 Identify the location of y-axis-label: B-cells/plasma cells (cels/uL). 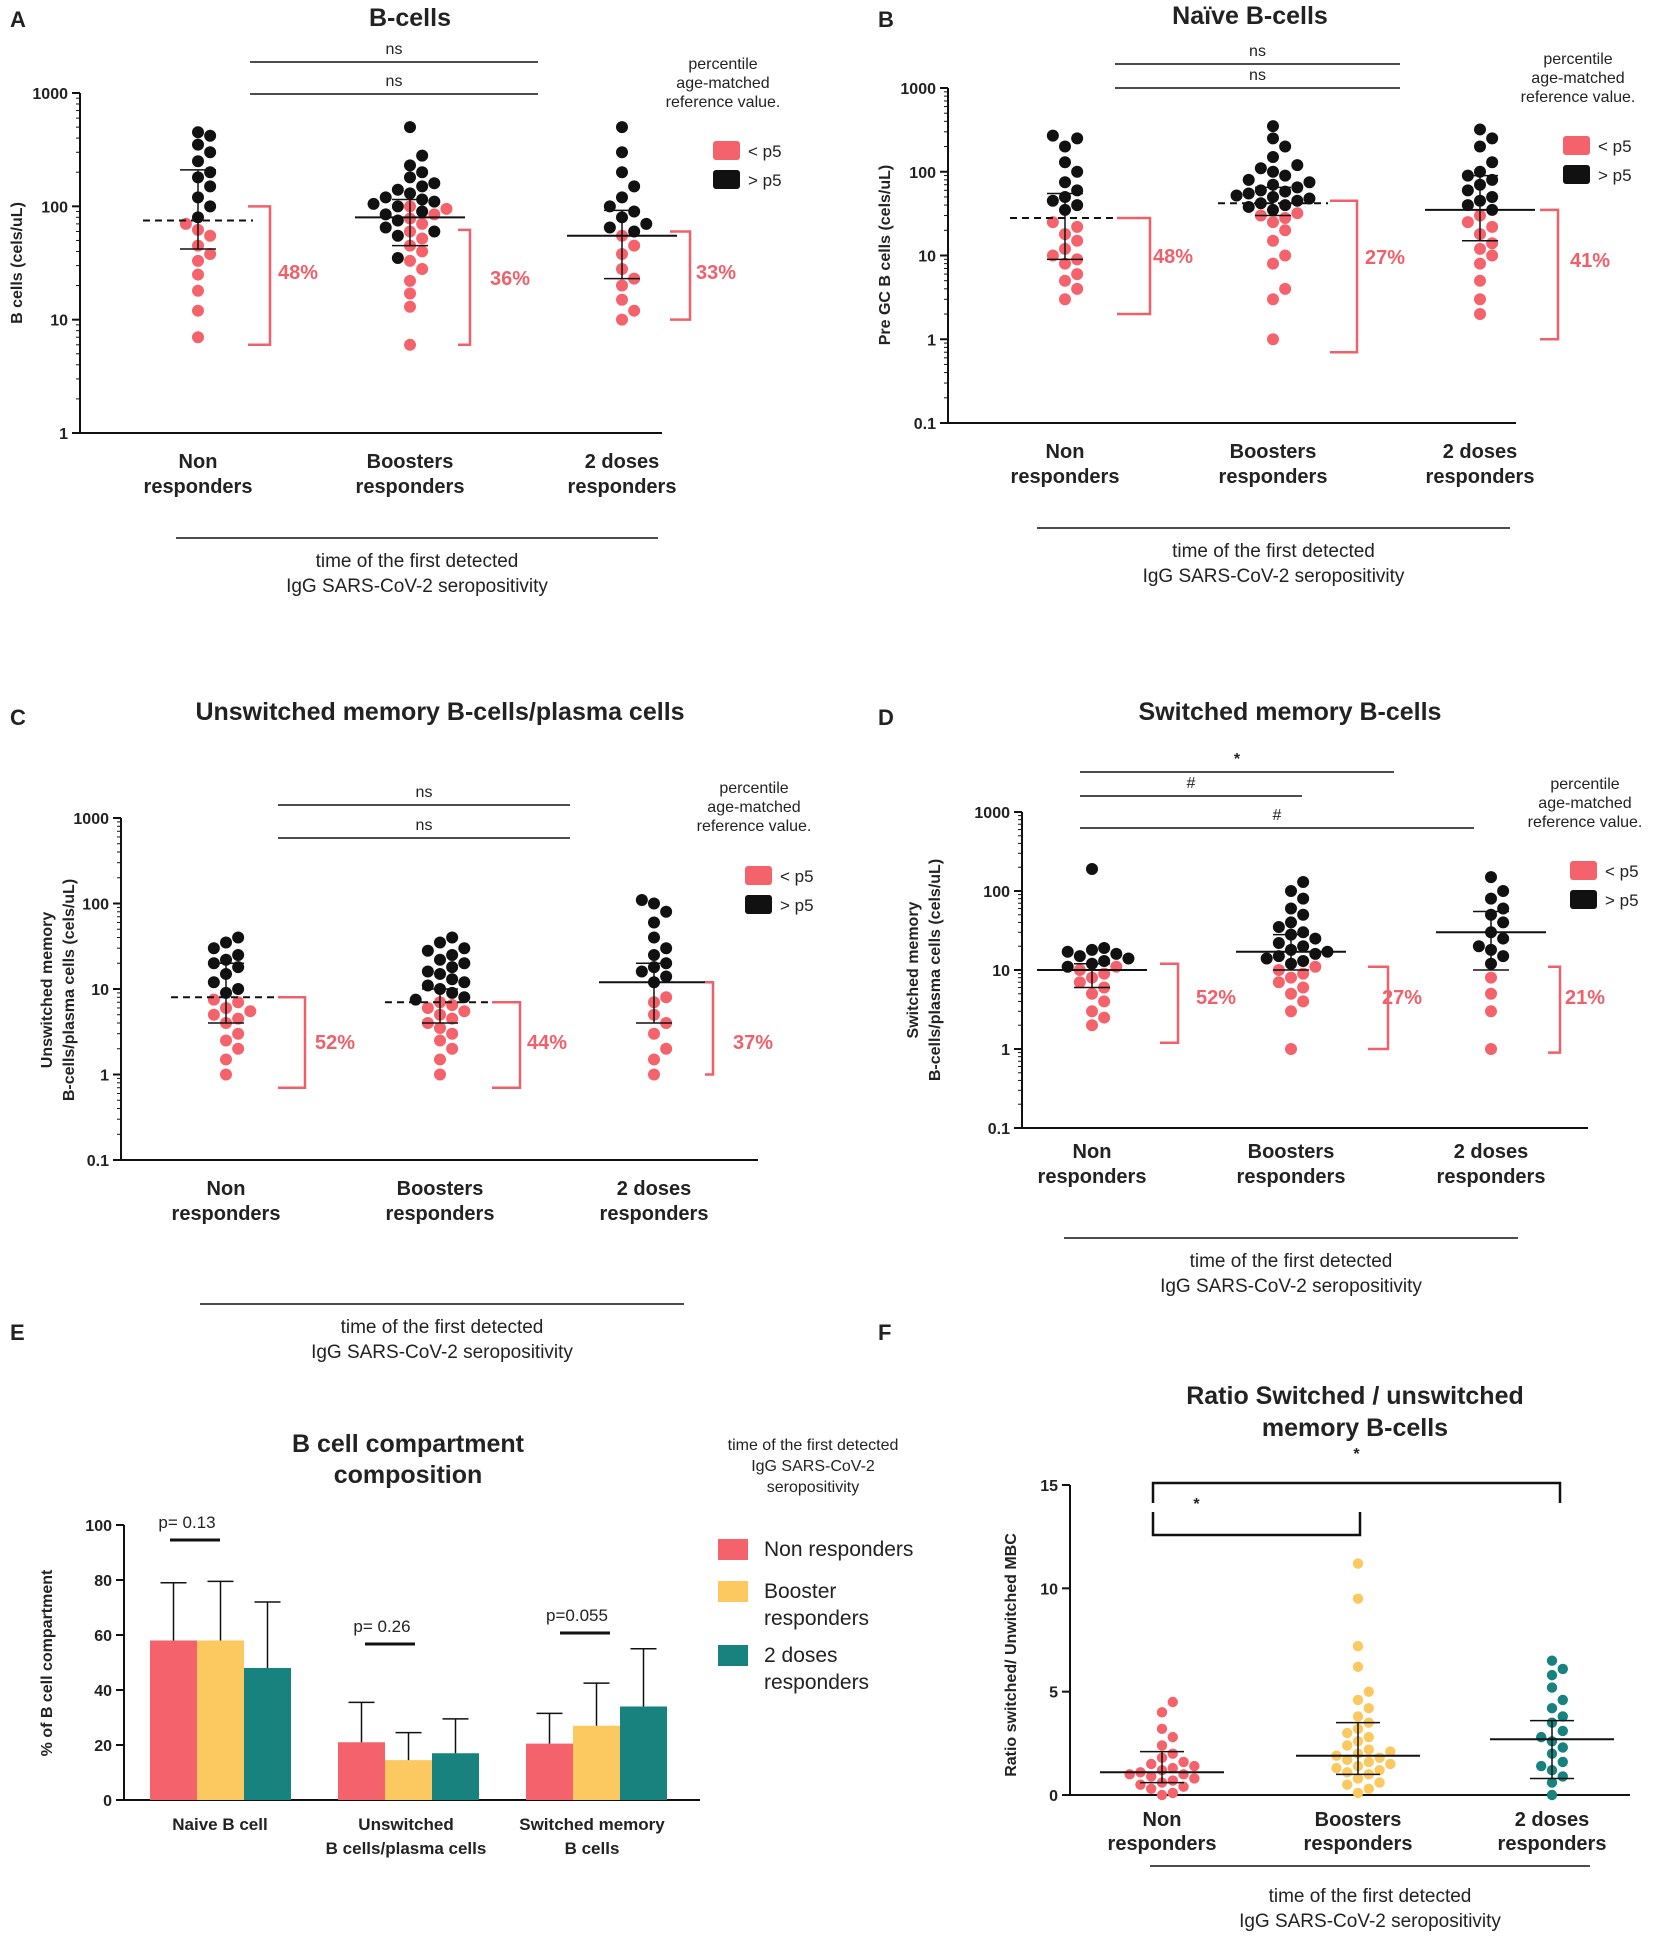
(935, 970).